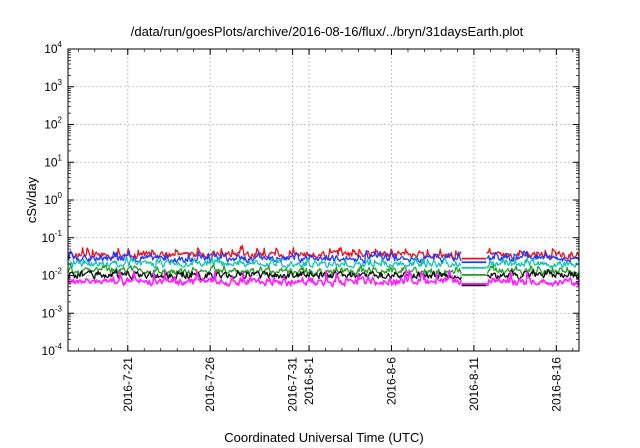  I want to click on gap-layer, so click(474, 272).